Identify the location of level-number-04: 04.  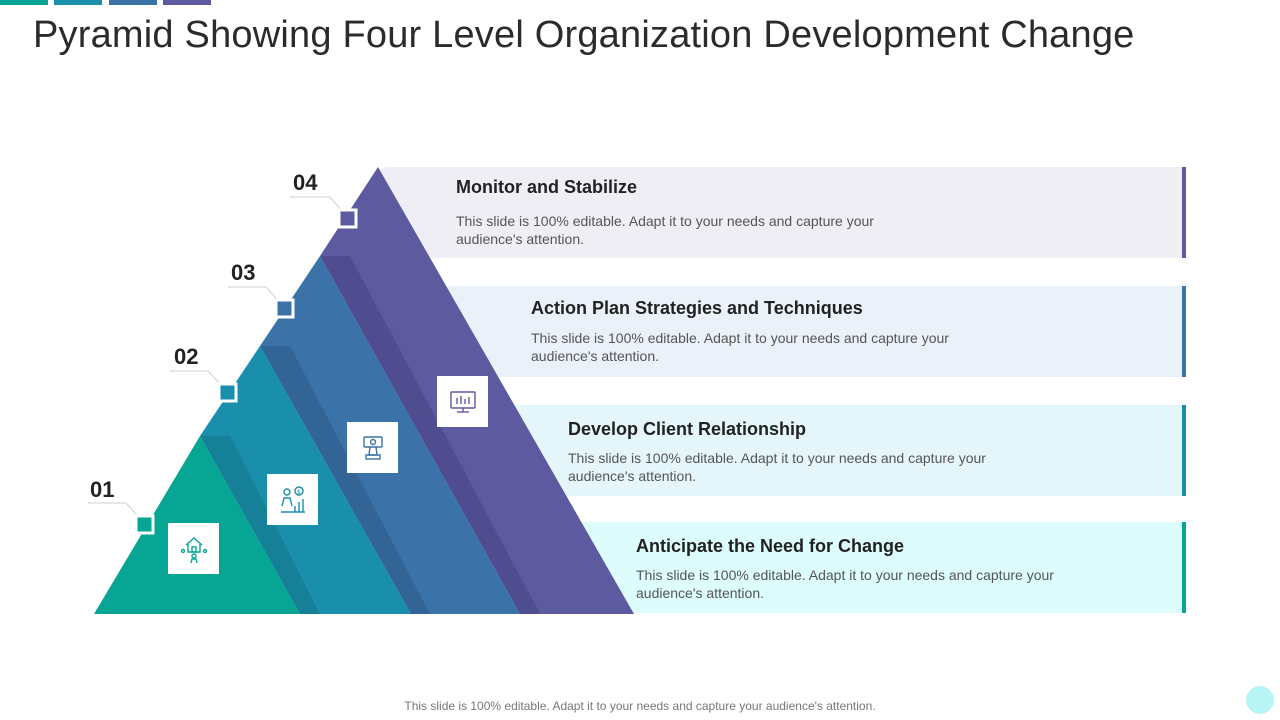
(305, 182).